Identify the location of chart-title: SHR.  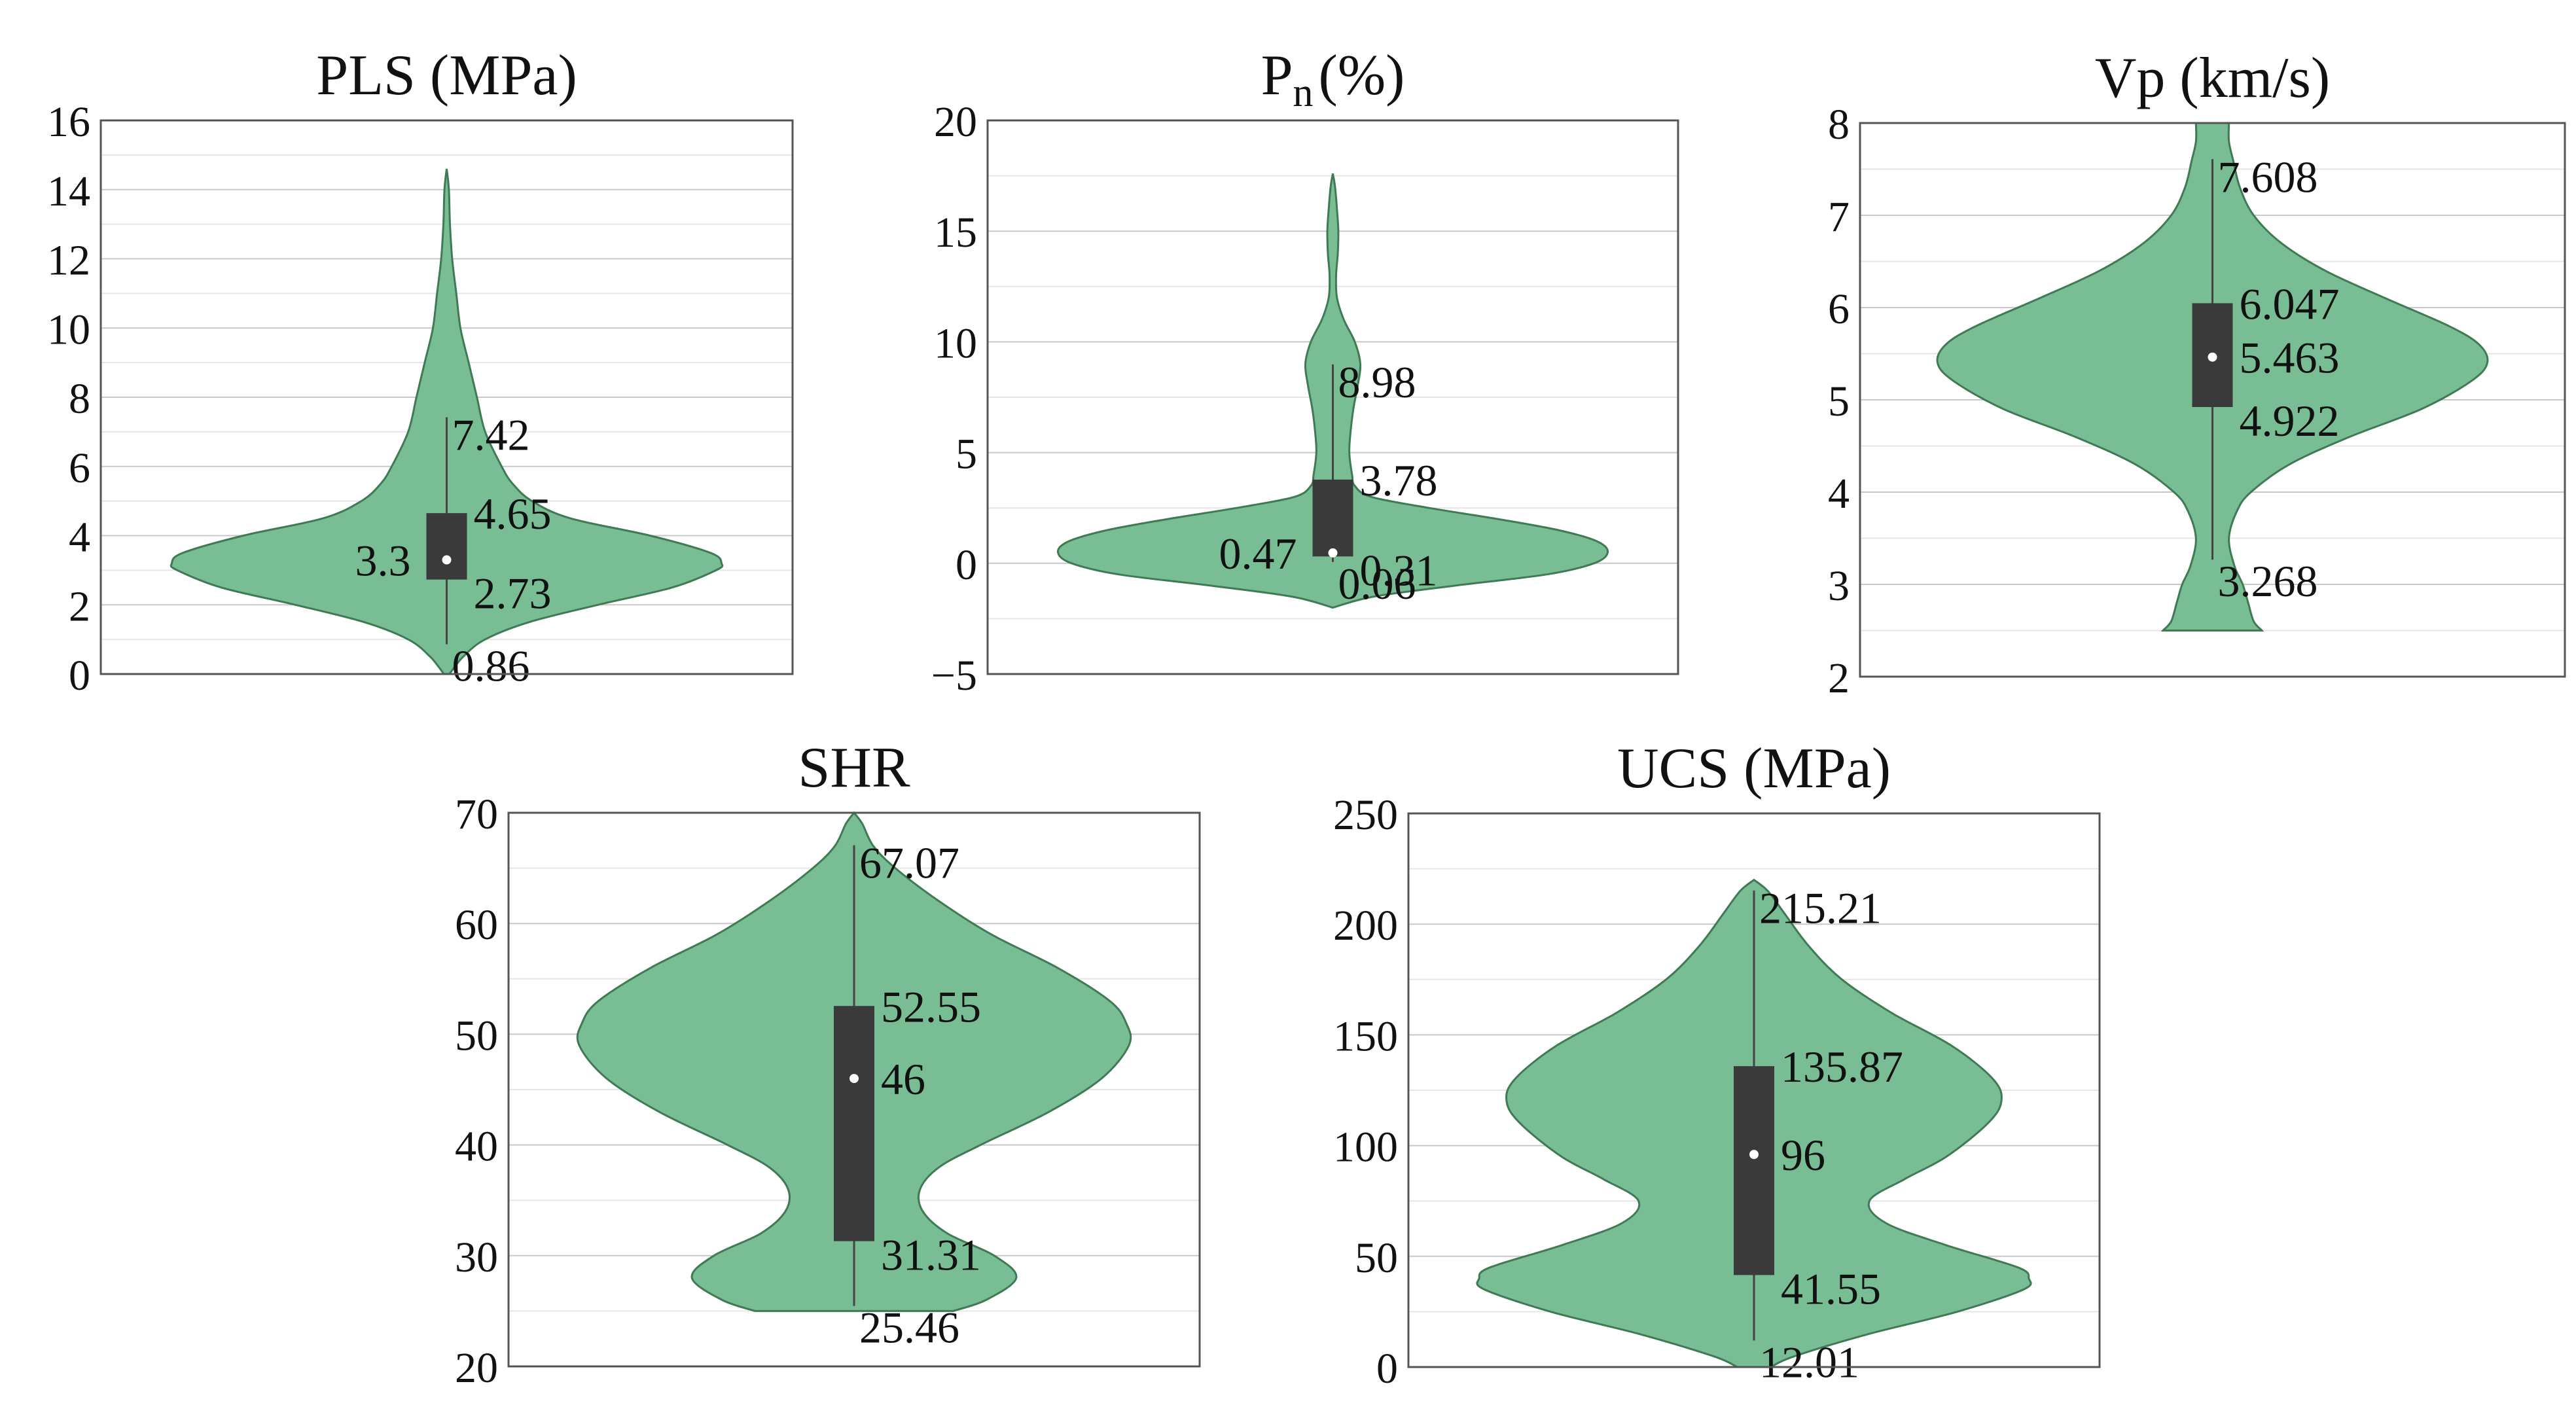
(854, 768).